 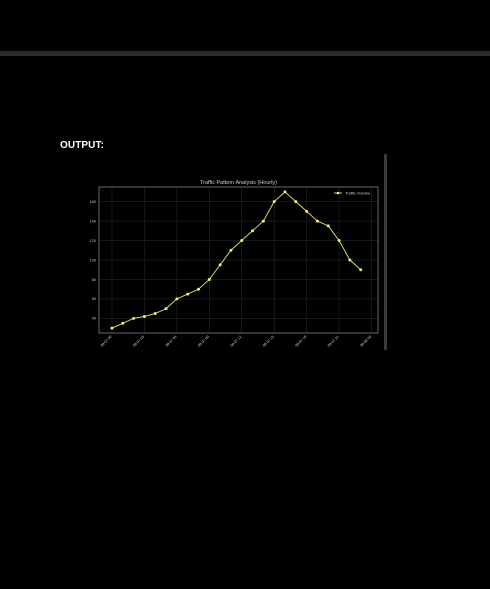 I want to click on x-tick-label: 09-07 12, so click(x=236, y=341).